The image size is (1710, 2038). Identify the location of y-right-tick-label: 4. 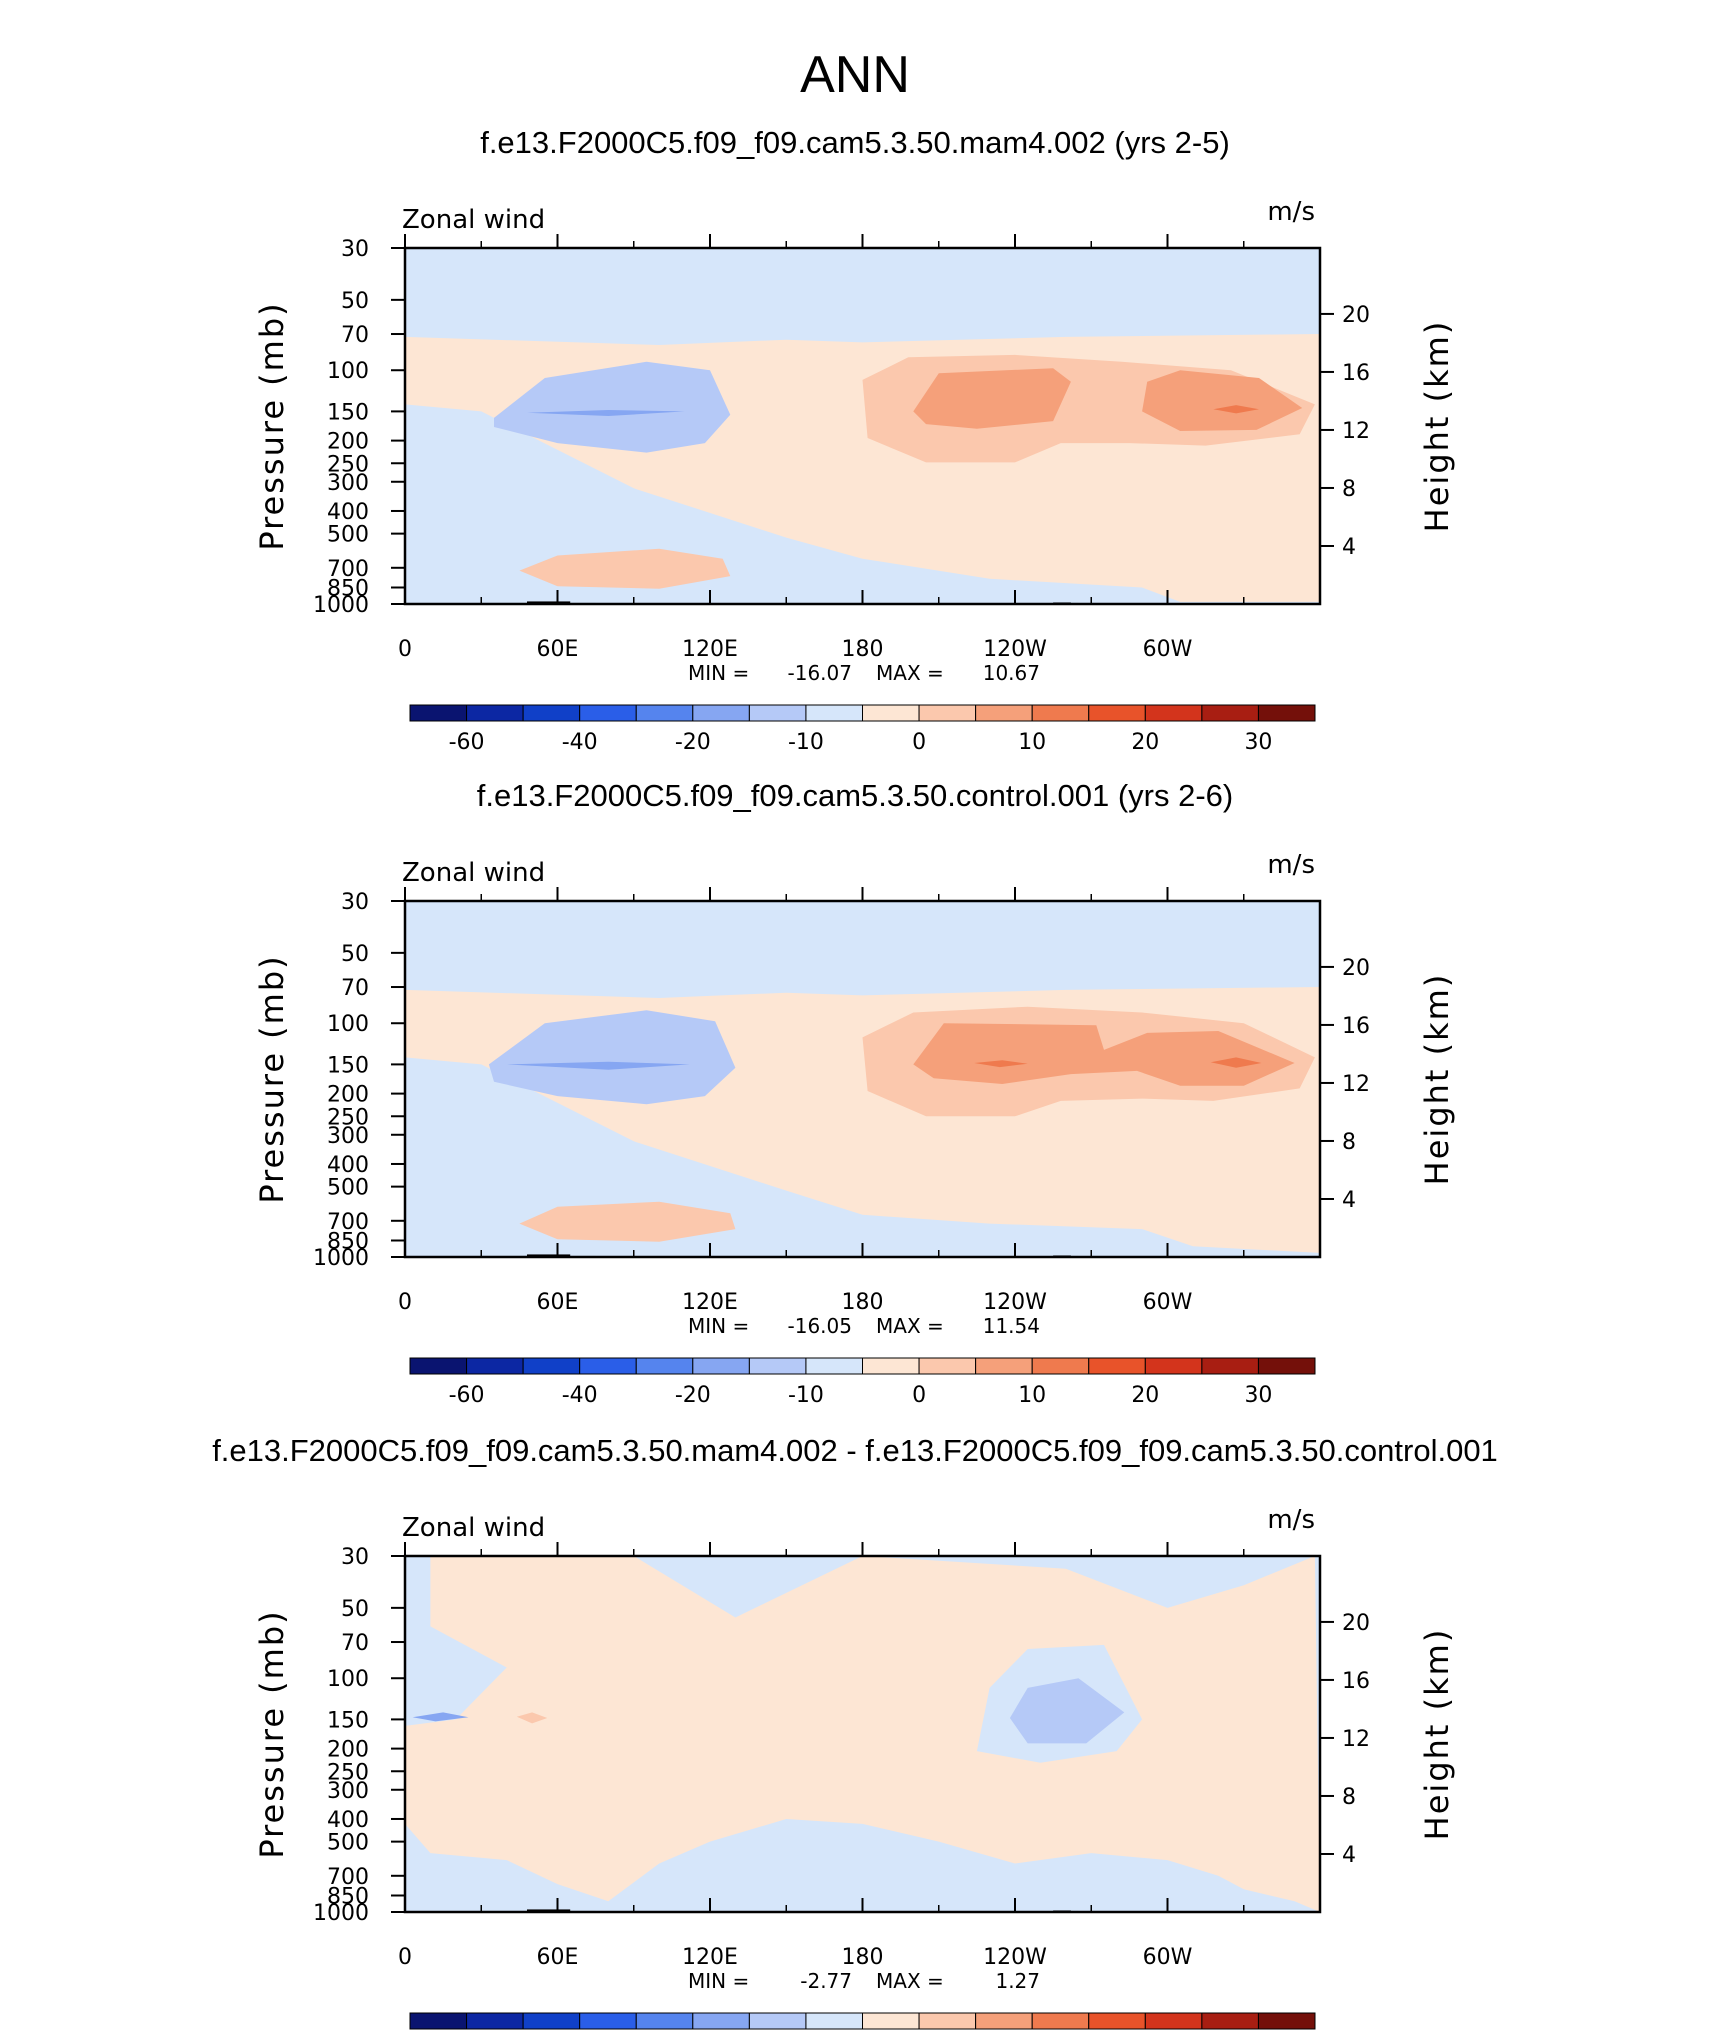
(1349, 1855).